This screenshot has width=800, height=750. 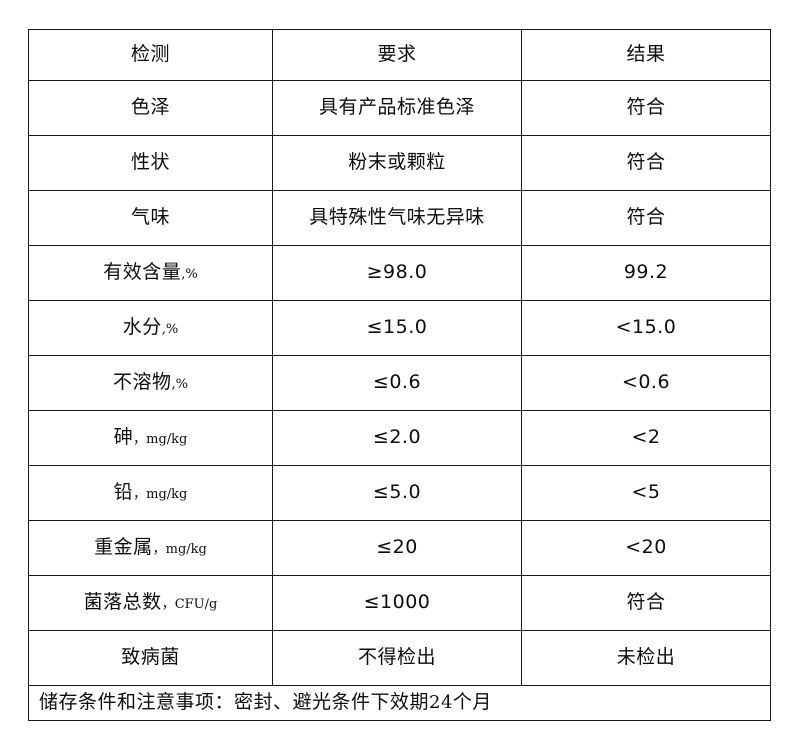 I want to click on column-header-result: 结果, so click(x=646, y=55).